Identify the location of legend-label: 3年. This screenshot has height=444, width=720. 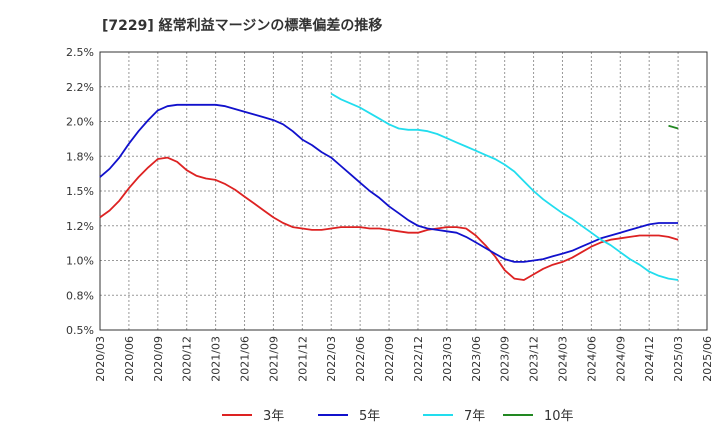
(273, 416).